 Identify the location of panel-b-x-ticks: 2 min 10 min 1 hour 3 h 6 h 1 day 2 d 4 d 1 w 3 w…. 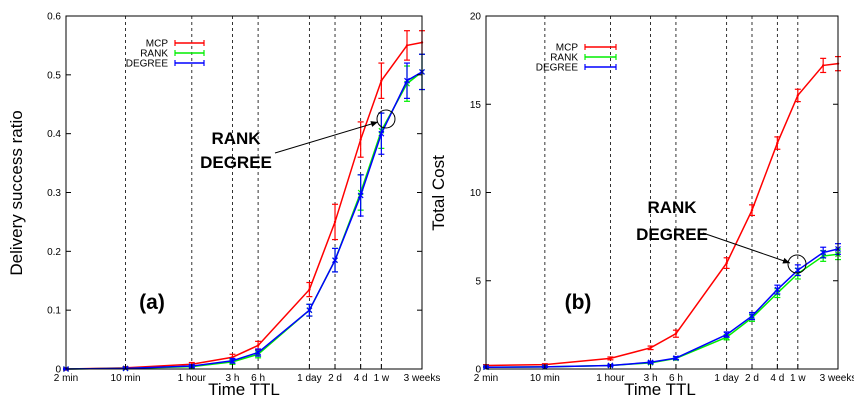
(664, 374).